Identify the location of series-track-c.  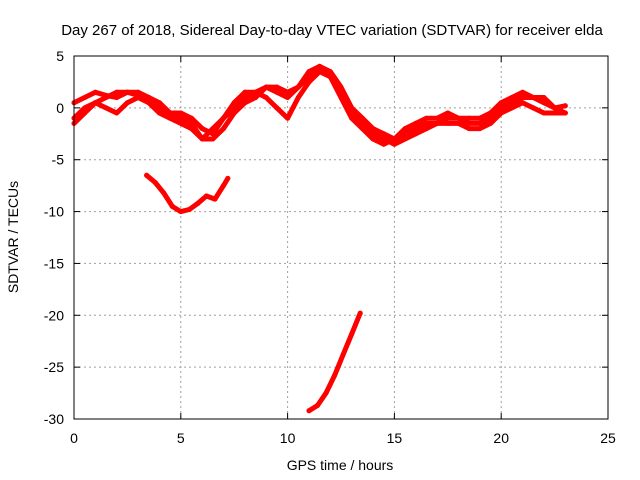
(319, 105).